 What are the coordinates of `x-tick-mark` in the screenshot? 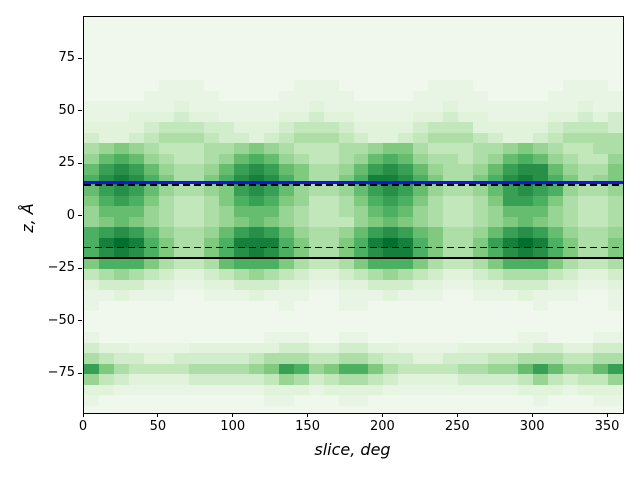 It's located at (158, 415).